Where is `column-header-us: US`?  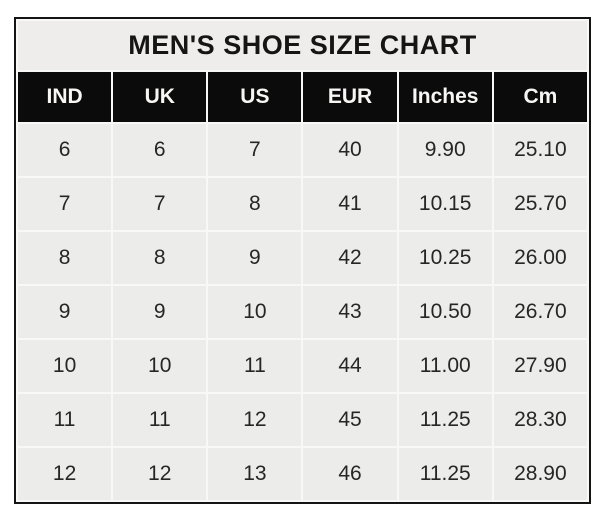 column-header-us: US is located at coordinates (255, 97).